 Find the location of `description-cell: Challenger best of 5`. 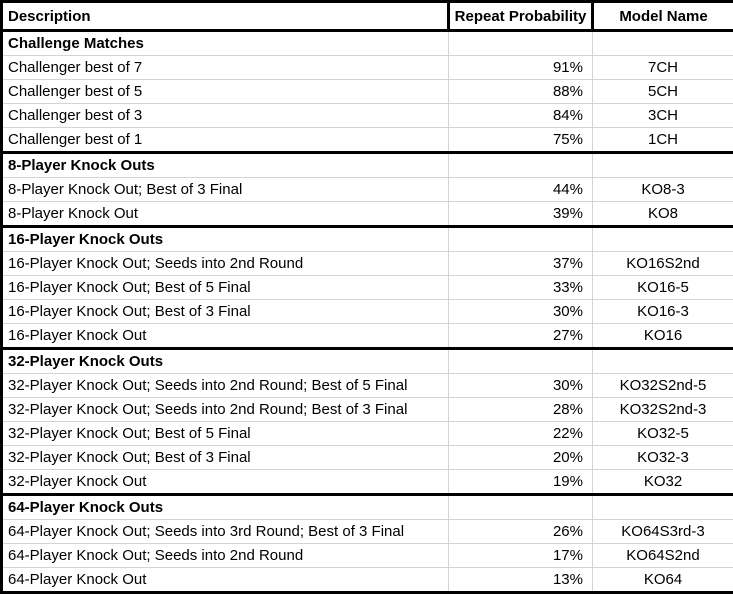

description-cell: Challenger best of 5 is located at coordinates (225, 92).